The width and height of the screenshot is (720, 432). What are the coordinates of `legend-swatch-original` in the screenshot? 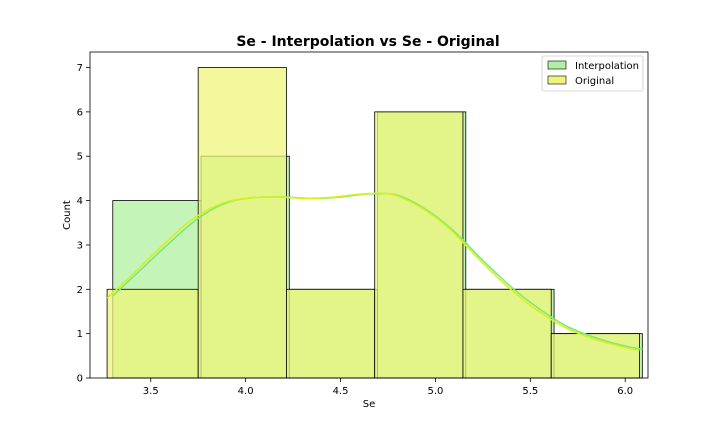 It's located at (557, 80).